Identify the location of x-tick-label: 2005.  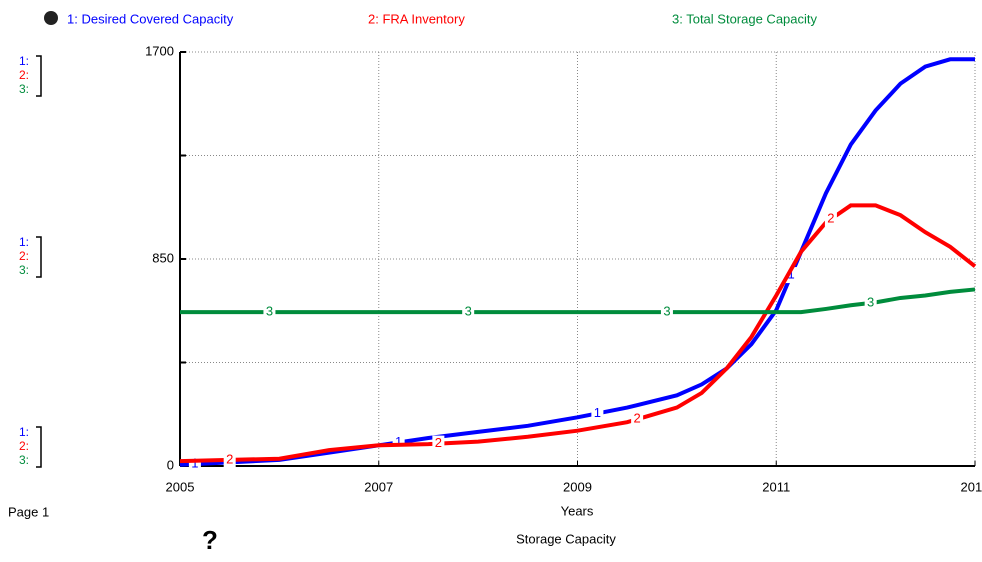
(180, 486).